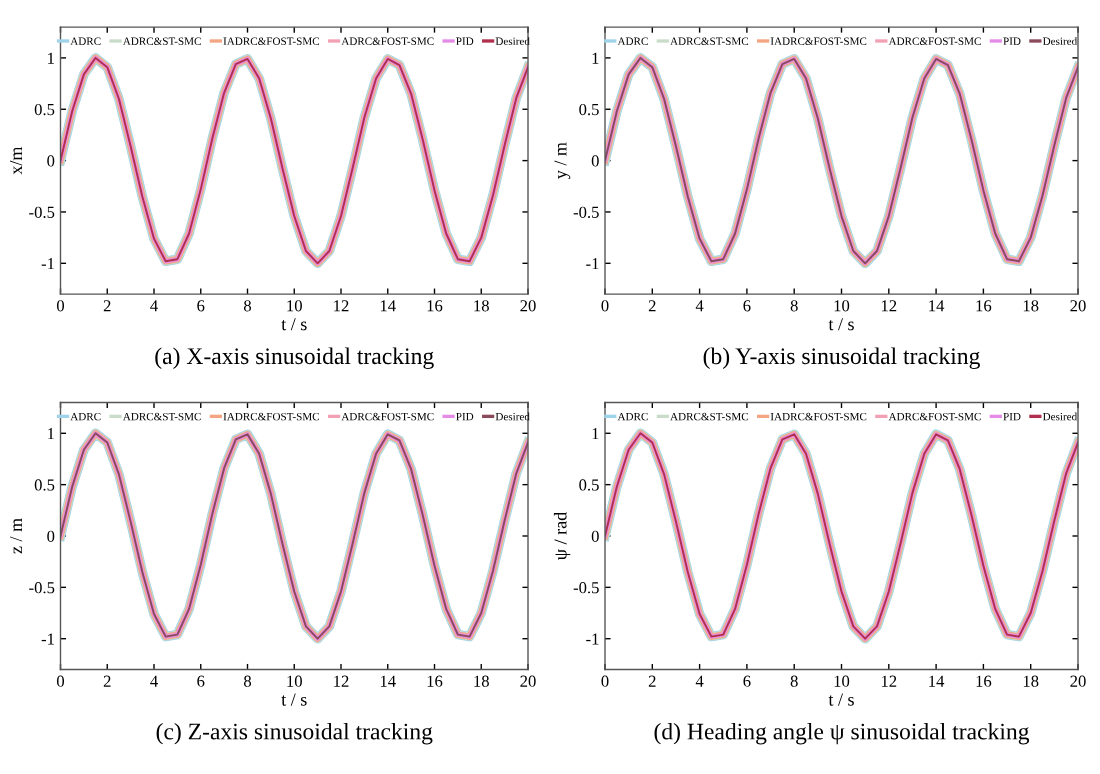 The height and width of the screenshot is (774, 1100). What do you see at coordinates (562, 160) in the screenshot?
I see `y-axis-title: y / m` at bounding box center [562, 160].